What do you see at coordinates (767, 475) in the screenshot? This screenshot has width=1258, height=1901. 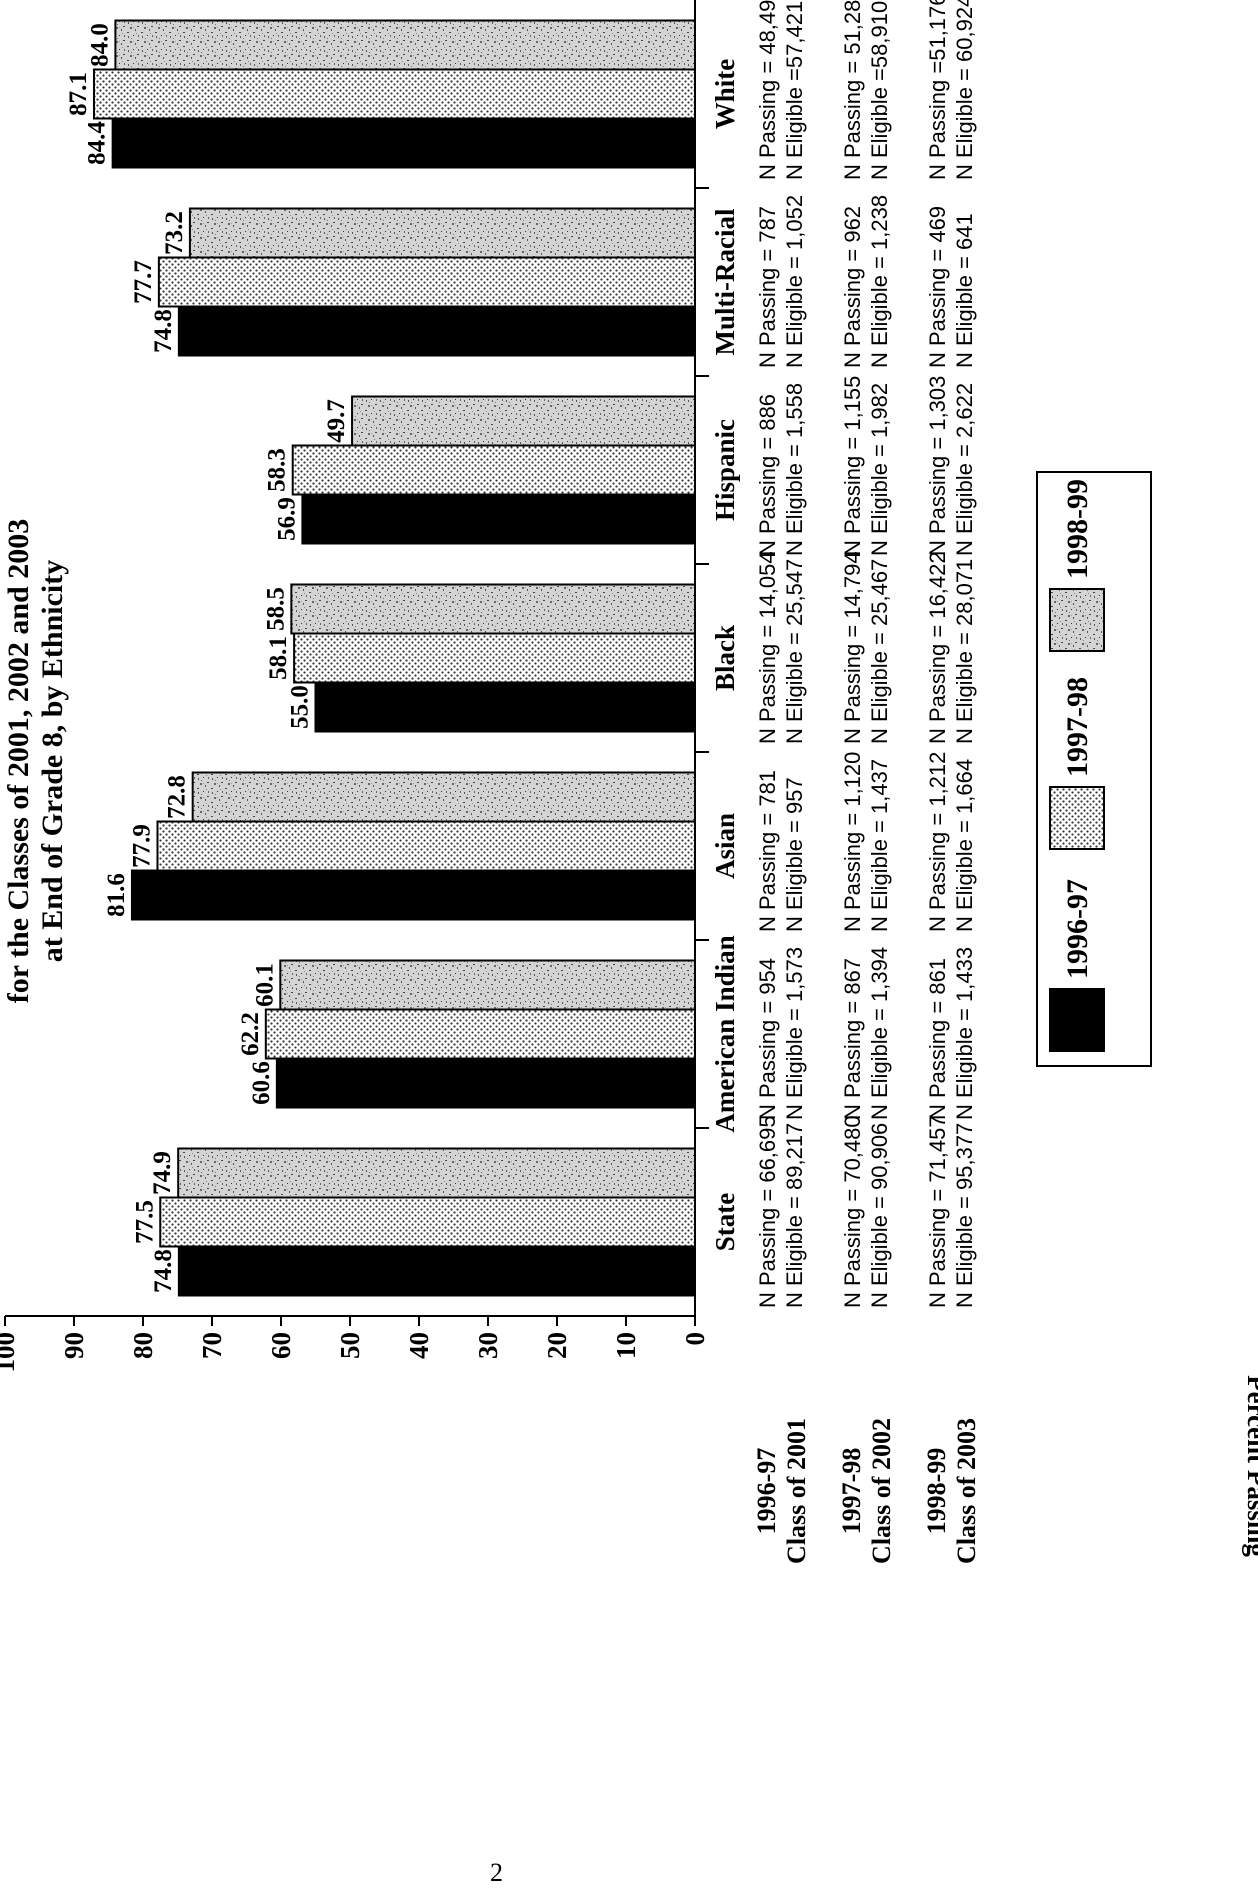 I see `n-passing-hispanic-1996-97: N Passing = 886` at bounding box center [767, 475].